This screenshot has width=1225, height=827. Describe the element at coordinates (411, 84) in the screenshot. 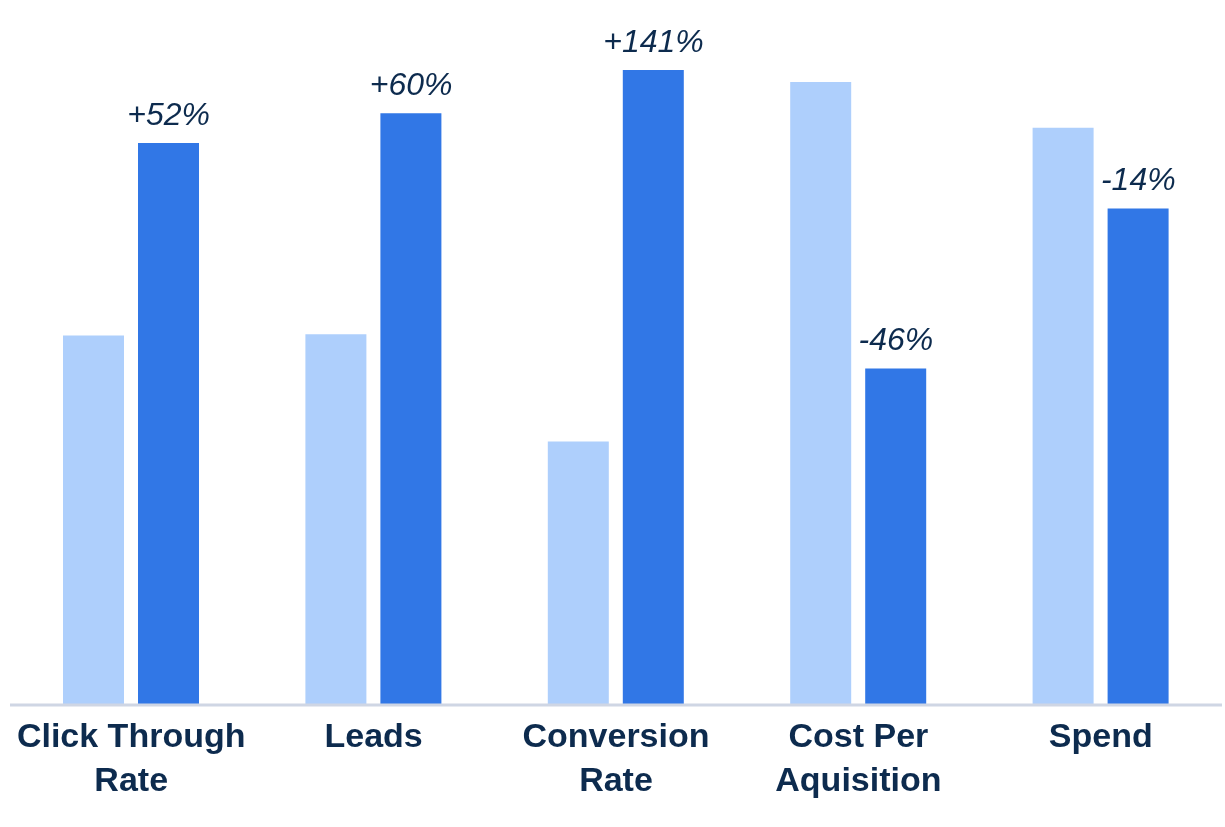

I see `annotation: +60%` at that location.